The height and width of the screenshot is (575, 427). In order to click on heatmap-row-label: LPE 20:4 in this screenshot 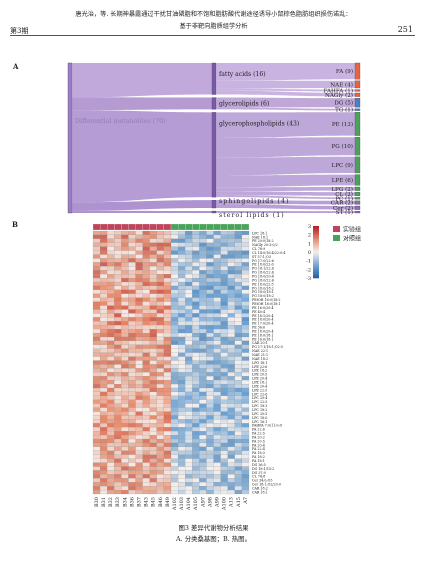, I will do `click(259, 386)`.